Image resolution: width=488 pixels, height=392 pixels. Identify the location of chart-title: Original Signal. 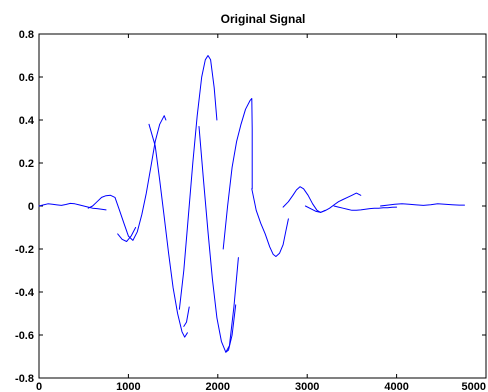
(263, 19).